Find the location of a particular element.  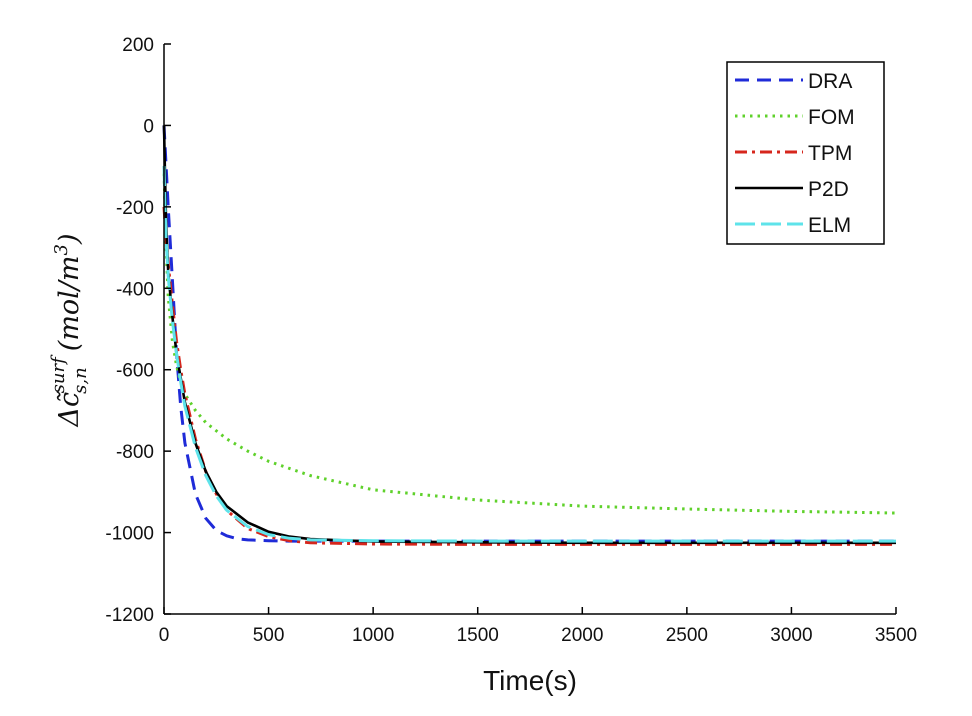

y-tick-label: -200 is located at coordinates (135, 208).